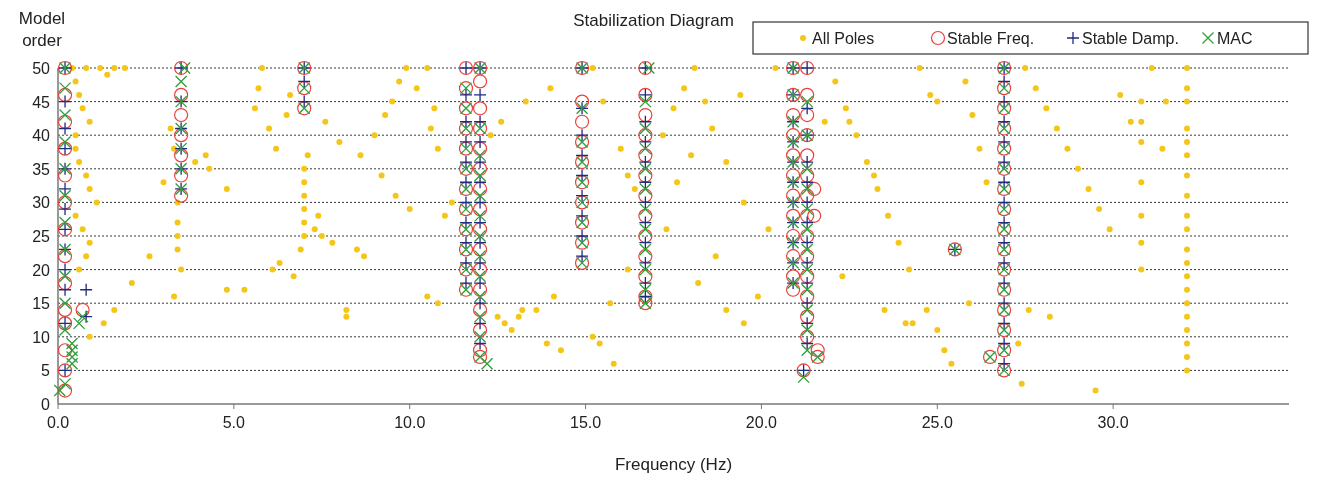 The height and width of the screenshot is (489, 1320). What do you see at coordinates (843, 38) in the screenshot?
I see `legend-label: All Poles` at bounding box center [843, 38].